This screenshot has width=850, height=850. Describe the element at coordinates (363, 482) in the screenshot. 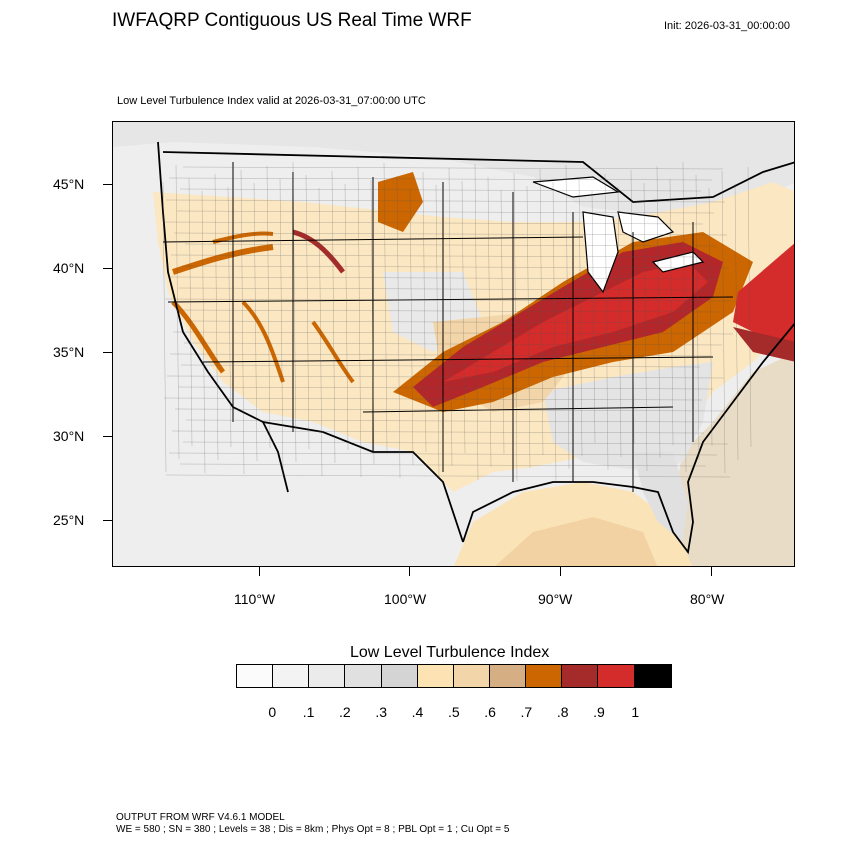

I see `mexico-border` at that location.